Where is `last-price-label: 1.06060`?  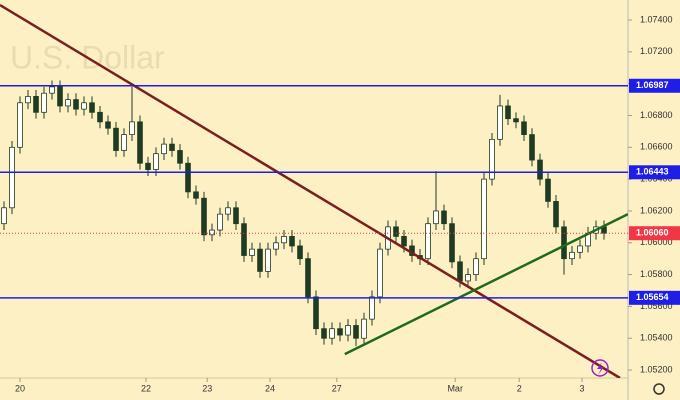
last-price-label: 1.06060 is located at coordinates (652, 233).